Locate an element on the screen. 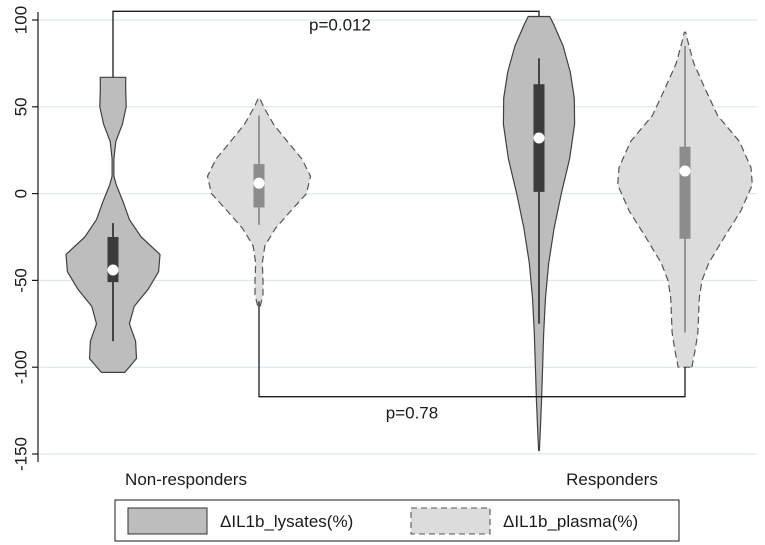 Image resolution: width=765 pixels, height=545 pixels. p-value-label: p=0.012 is located at coordinates (340, 24).